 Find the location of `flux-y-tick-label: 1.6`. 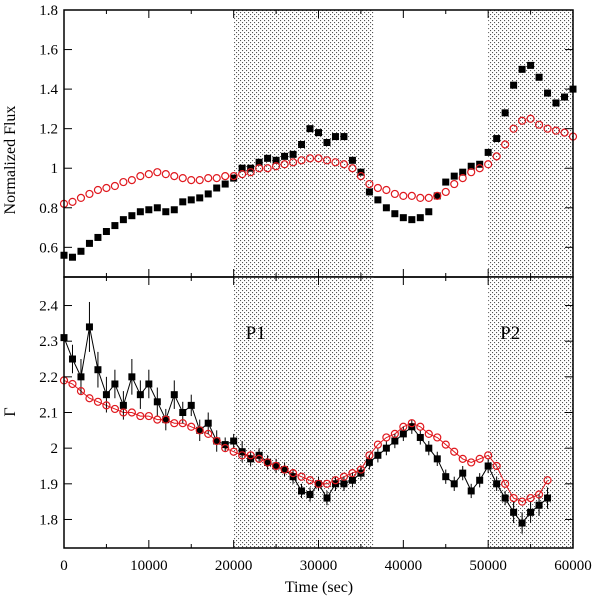

flux-y-tick-label: 1.6 is located at coordinates (48, 51).